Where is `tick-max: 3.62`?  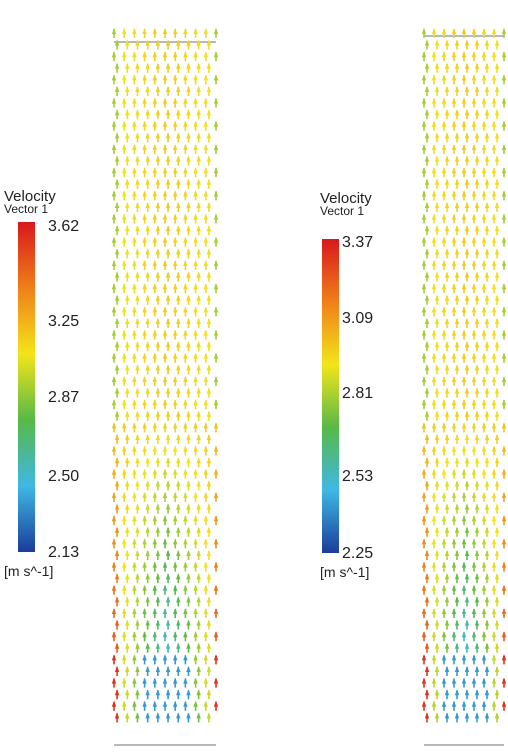 tick-max: 3.62 is located at coordinates (64, 226).